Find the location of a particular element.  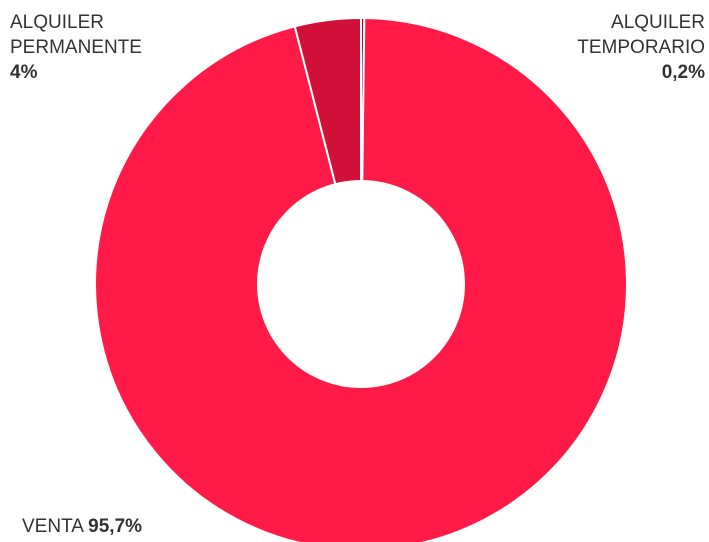

value-label: 95,7% is located at coordinates (115, 526).